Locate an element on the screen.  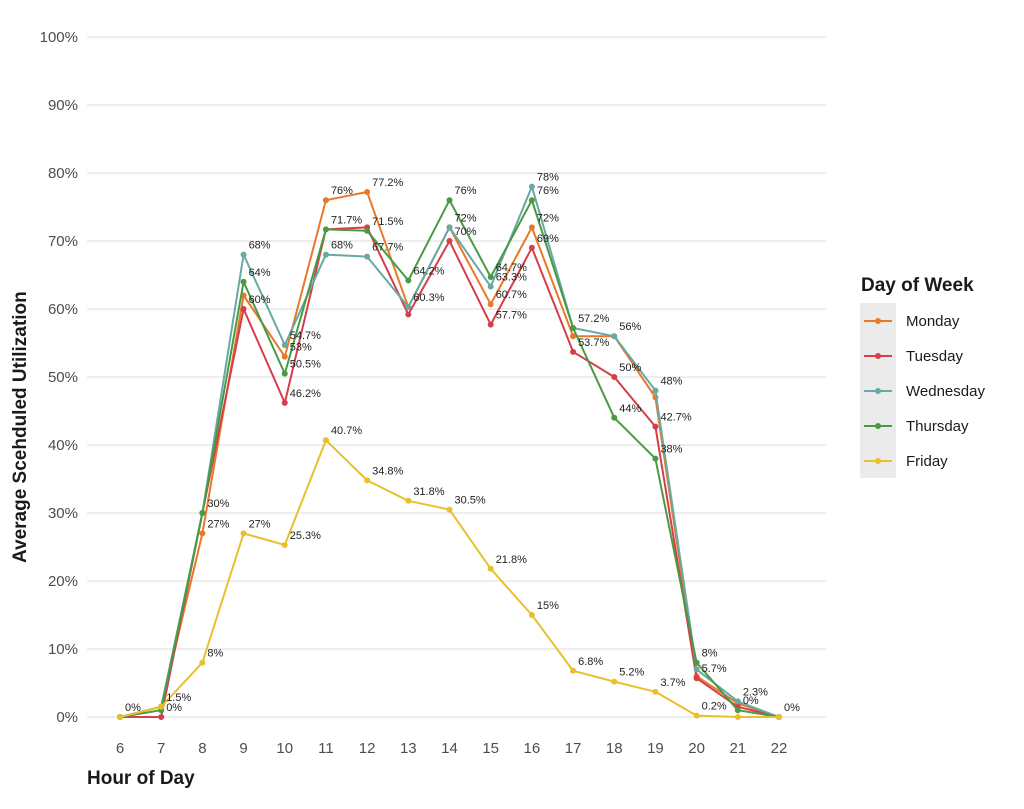
data-label: 42.7% is located at coordinates (675, 418).